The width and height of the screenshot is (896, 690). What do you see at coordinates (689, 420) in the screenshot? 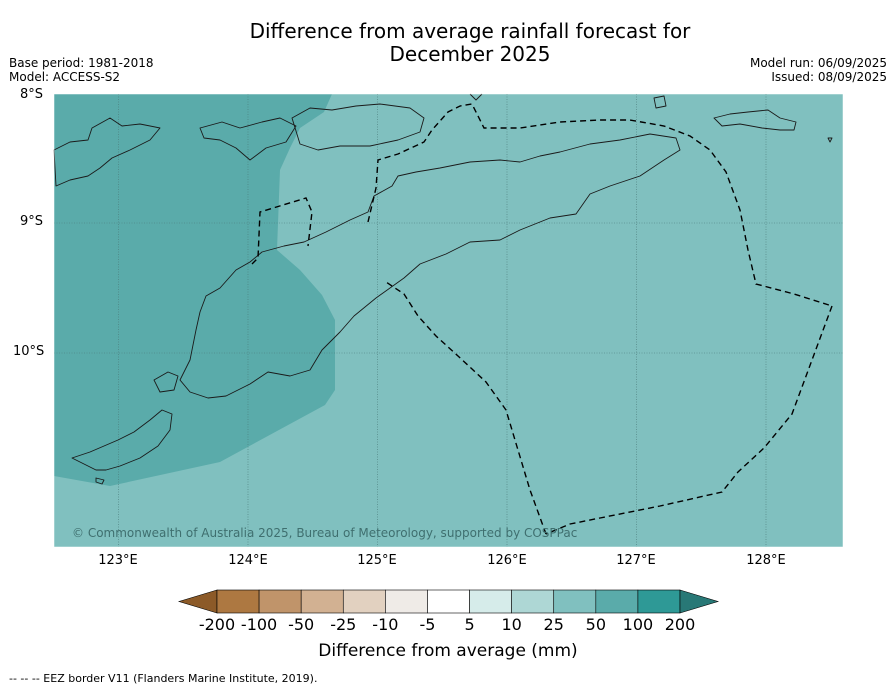
I see `eez-border-east` at bounding box center [689, 420].